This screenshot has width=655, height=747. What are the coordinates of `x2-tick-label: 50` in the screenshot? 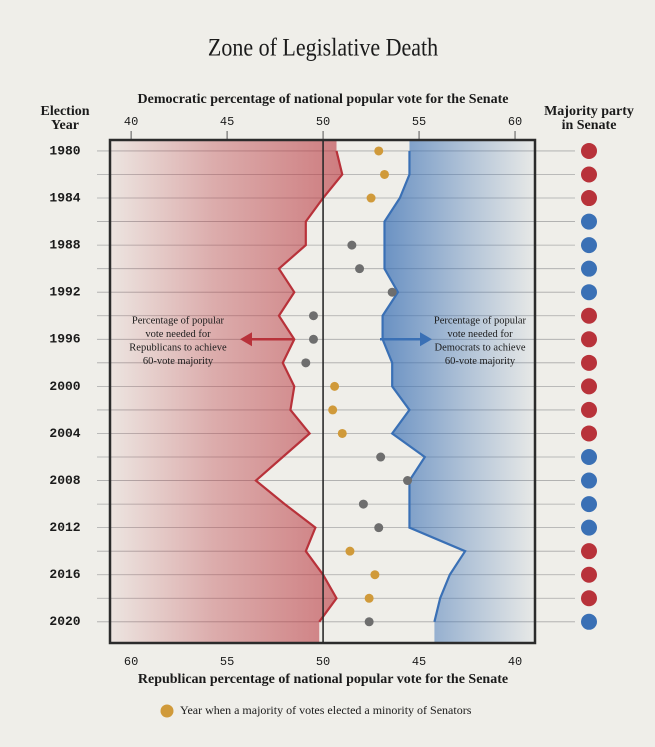 It's located at (323, 662).